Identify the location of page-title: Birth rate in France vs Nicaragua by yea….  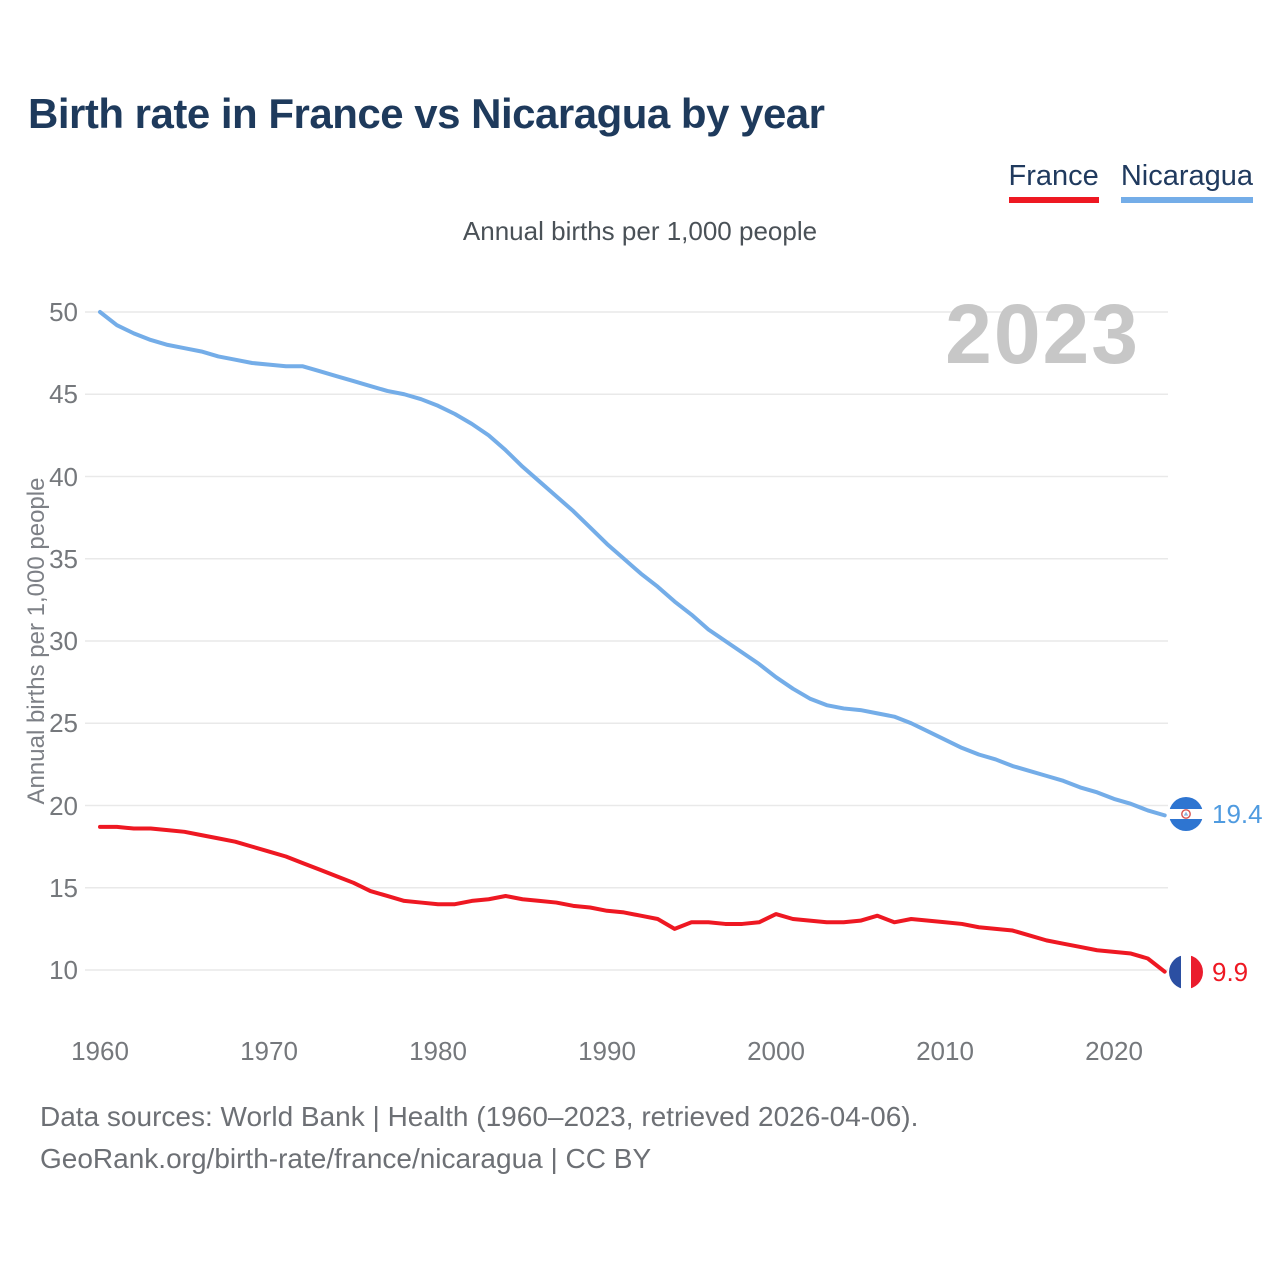
(426, 113).